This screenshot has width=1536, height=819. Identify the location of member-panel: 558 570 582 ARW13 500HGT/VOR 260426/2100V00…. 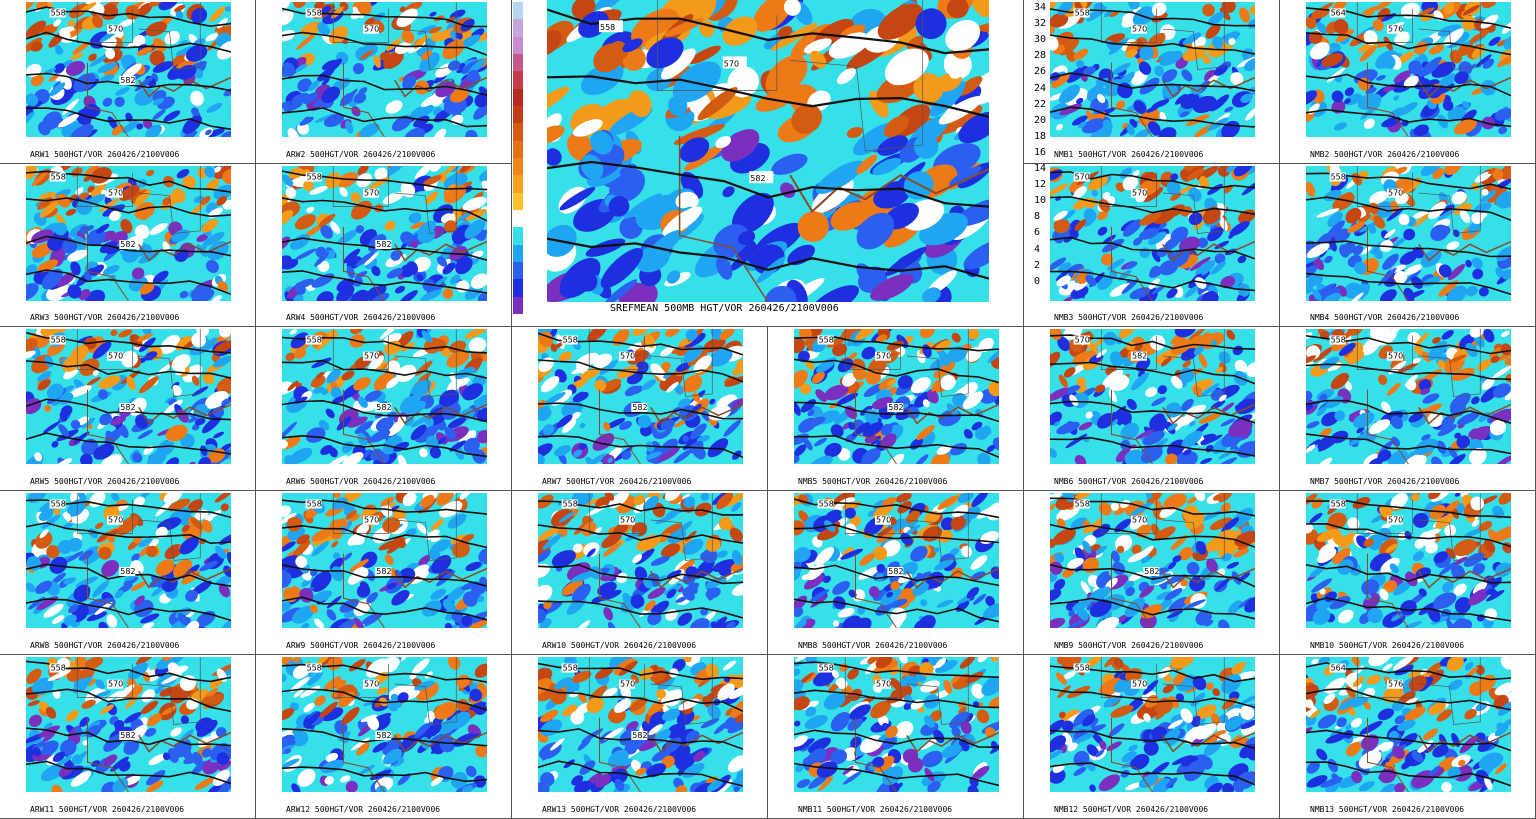
(640, 737).